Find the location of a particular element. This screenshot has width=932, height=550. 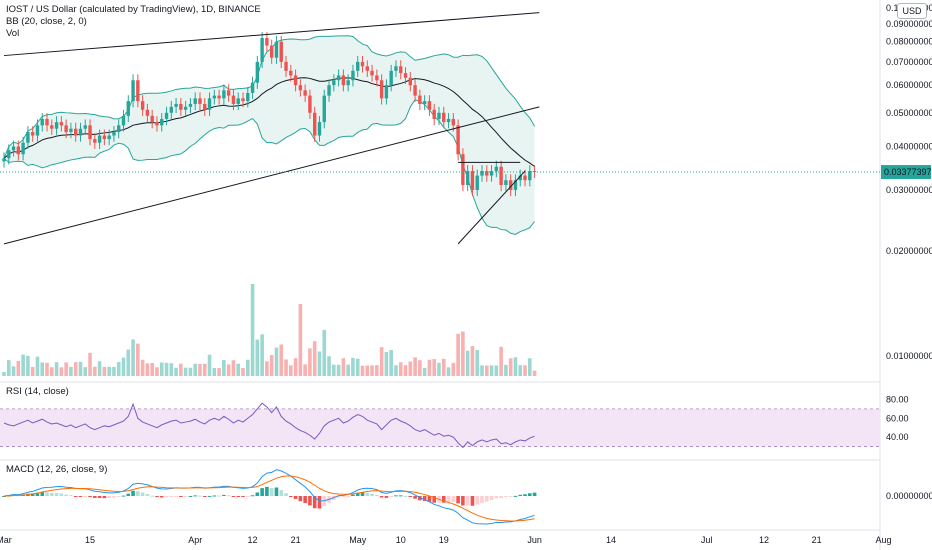

rsi-panel is located at coordinates (440, 425).